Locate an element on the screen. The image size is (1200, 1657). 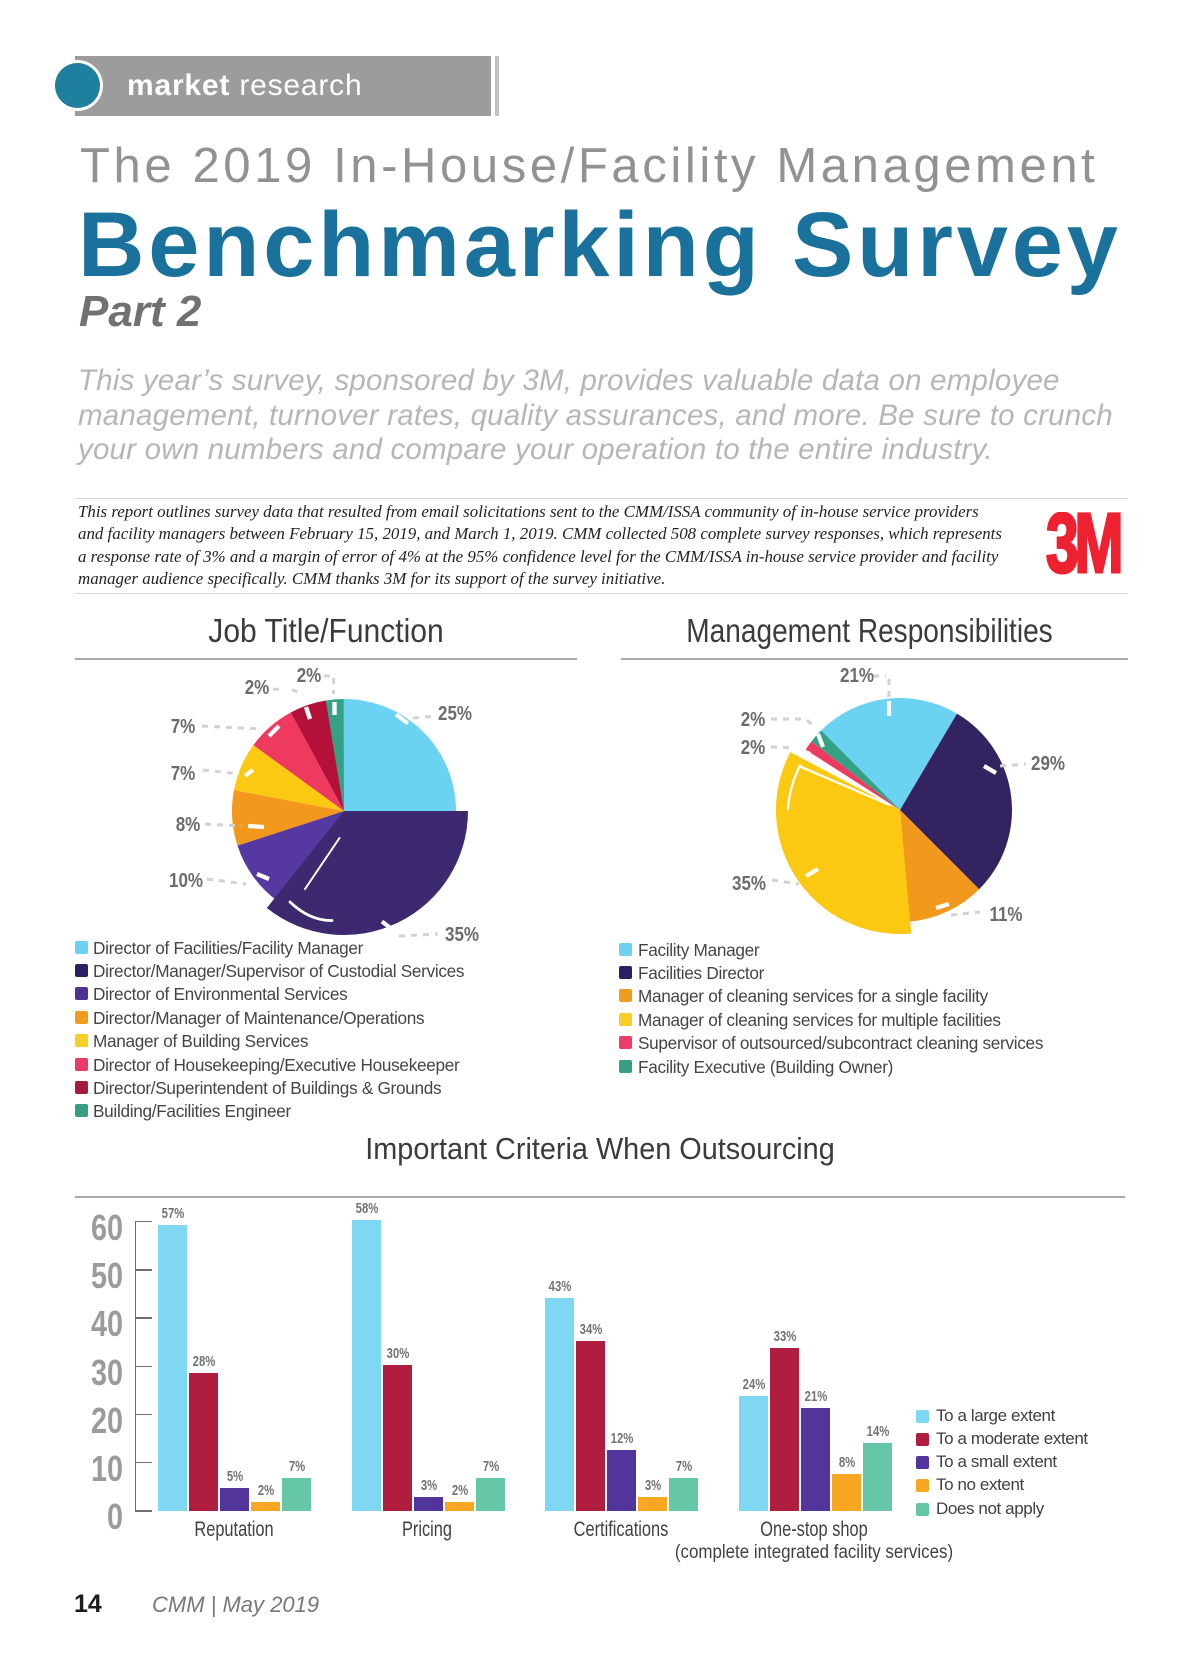
svg-text: 29% is located at coordinates (1048, 763).